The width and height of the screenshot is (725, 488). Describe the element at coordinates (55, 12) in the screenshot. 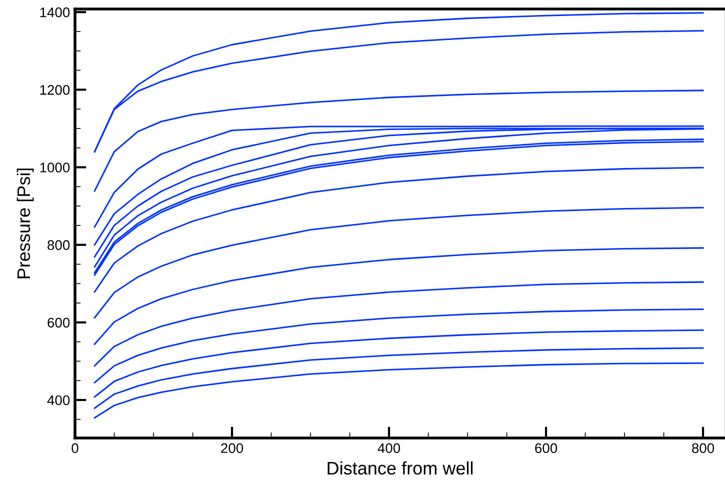

I see `y-tick-label: 1400` at that location.